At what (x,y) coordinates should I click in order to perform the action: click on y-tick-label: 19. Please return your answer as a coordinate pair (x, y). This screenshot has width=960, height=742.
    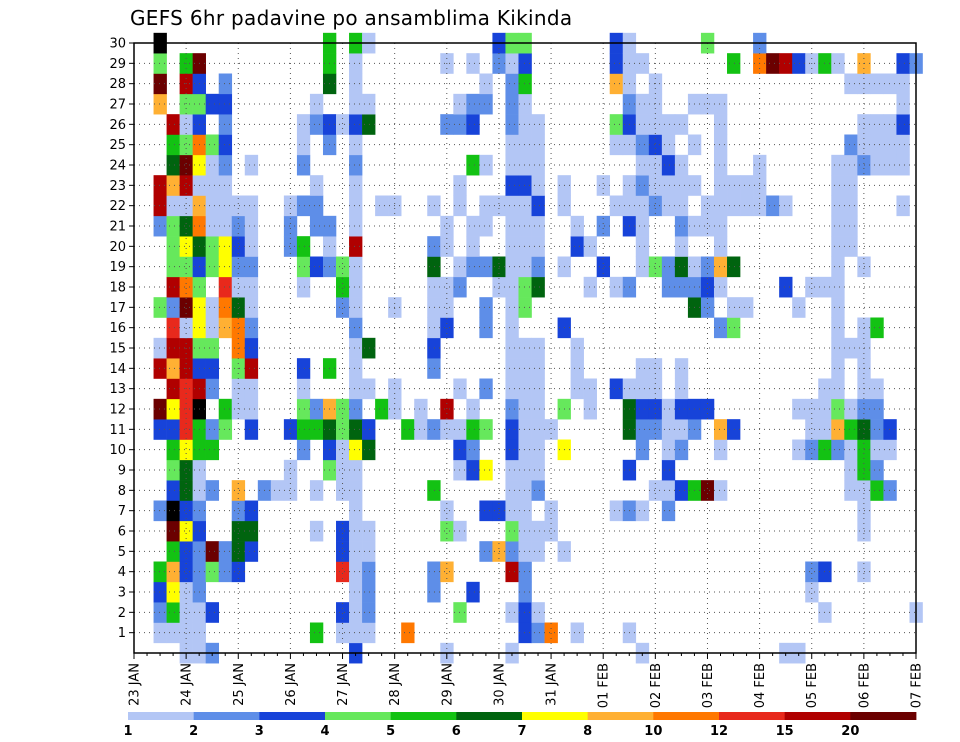
    Looking at the image, I should click on (117, 267).